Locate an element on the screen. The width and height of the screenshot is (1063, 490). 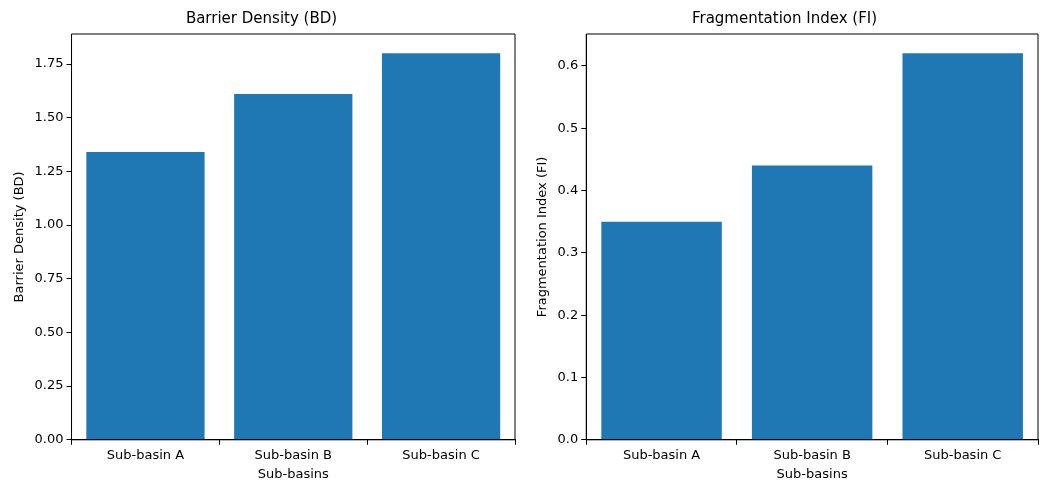
y-tick-label: 0.50 is located at coordinates (49, 331).